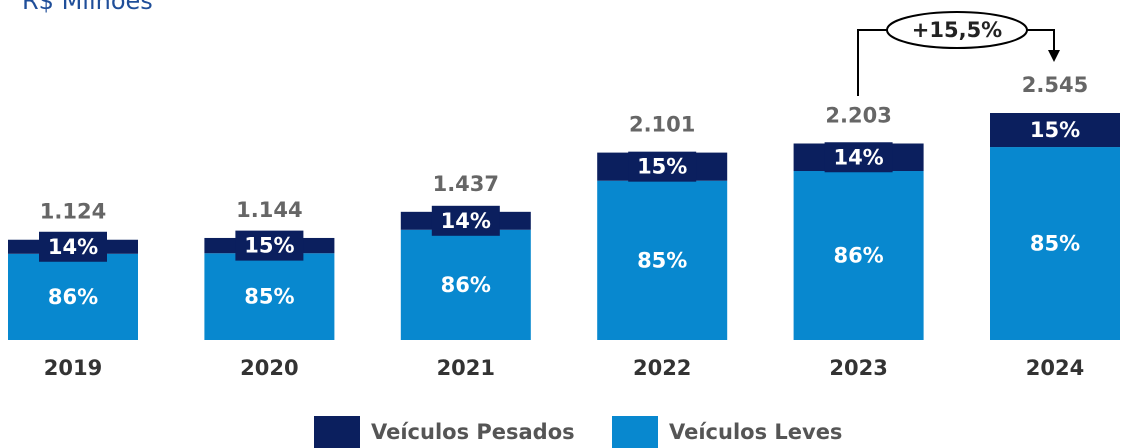 The height and width of the screenshot is (448, 1127). I want to click on total-label: 1.144, so click(269, 210).